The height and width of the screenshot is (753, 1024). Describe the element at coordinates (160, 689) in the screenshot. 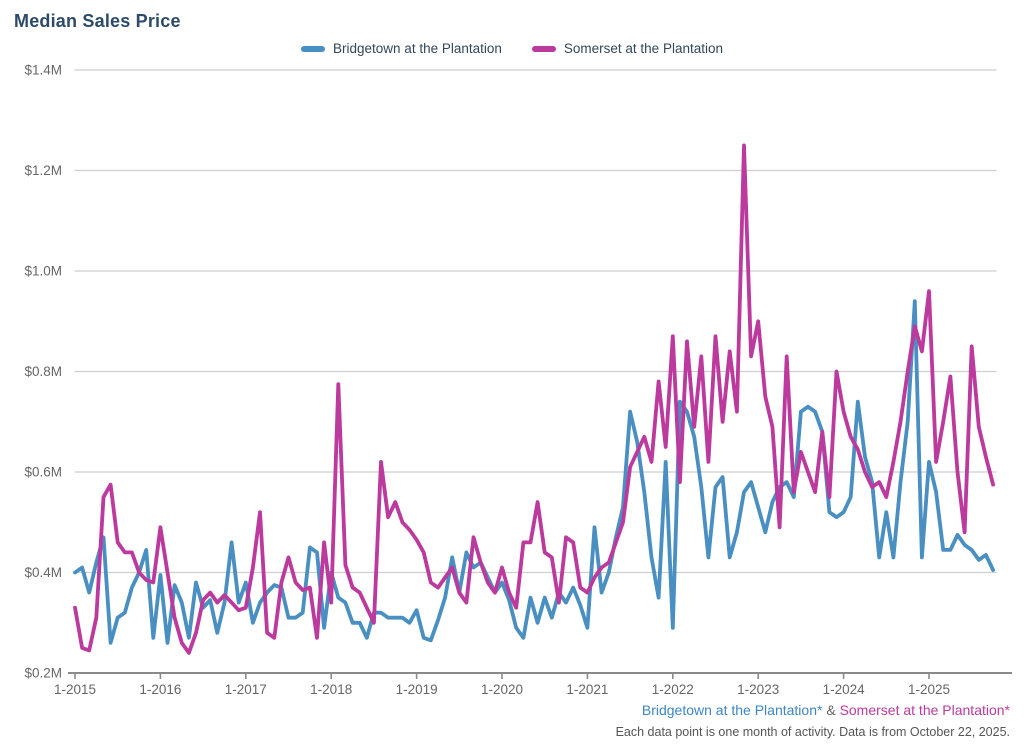

I see `x-axis-label: 1-2016` at that location.